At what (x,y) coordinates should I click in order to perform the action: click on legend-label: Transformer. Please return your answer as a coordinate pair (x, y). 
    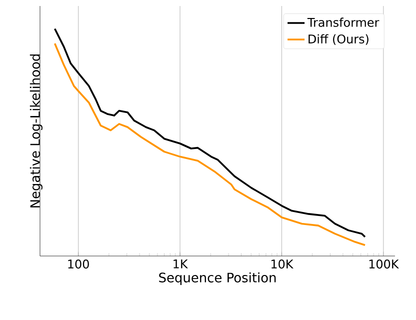
    Looking at the image, I should click on (343, 22).